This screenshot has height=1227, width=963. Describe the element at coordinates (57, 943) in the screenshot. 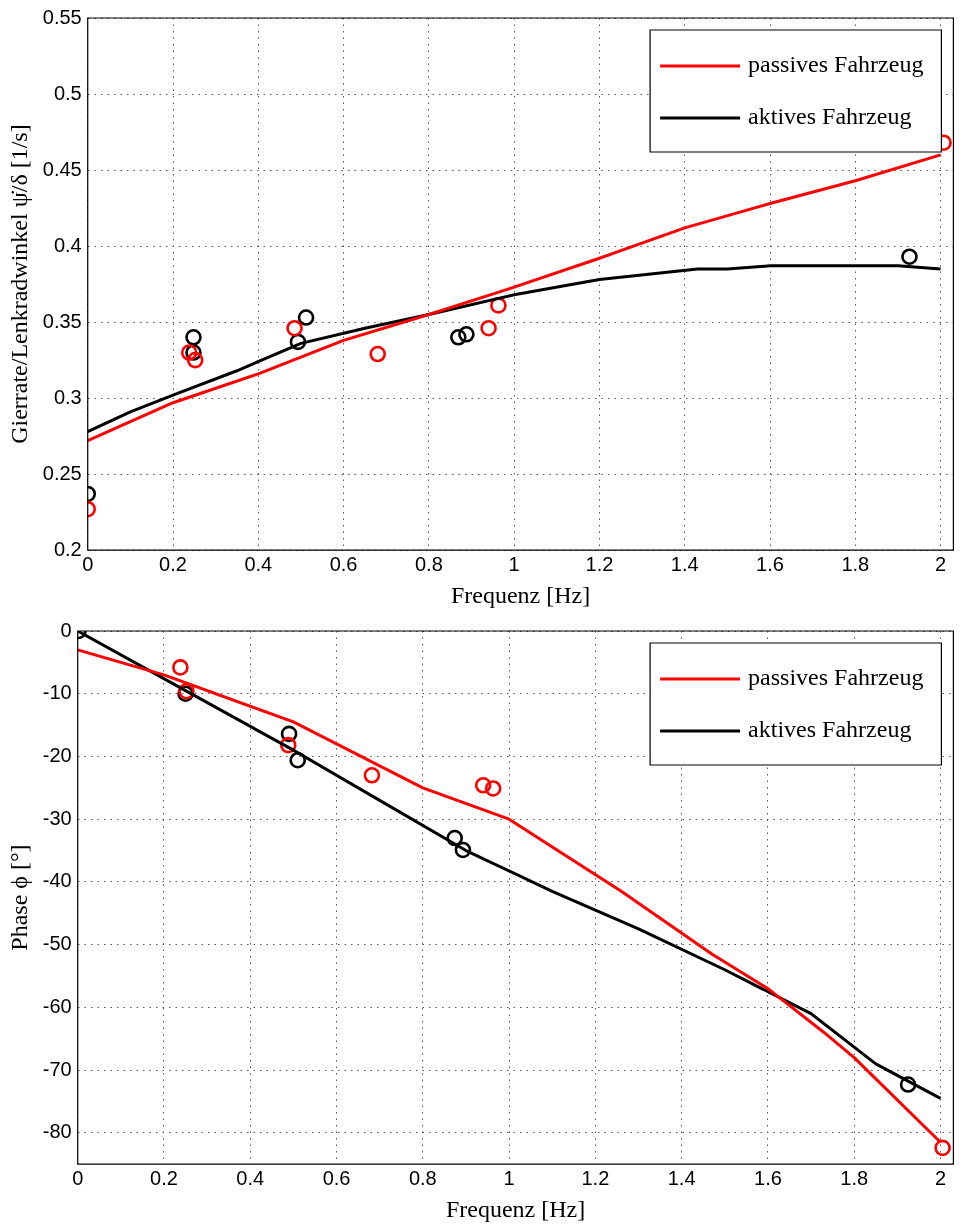

I see `y-tick-label: -50` at that location.